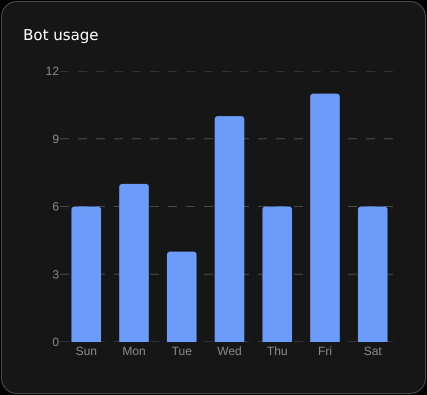 The image size is (427, 395). I want to click on y-tick-label: 6, so click(56, 207).